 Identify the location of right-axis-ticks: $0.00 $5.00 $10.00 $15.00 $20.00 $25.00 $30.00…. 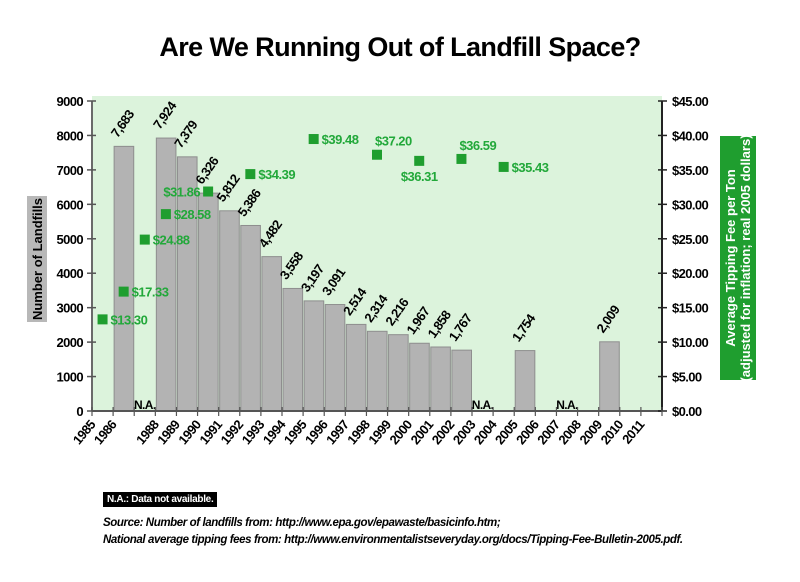
(683, 256).